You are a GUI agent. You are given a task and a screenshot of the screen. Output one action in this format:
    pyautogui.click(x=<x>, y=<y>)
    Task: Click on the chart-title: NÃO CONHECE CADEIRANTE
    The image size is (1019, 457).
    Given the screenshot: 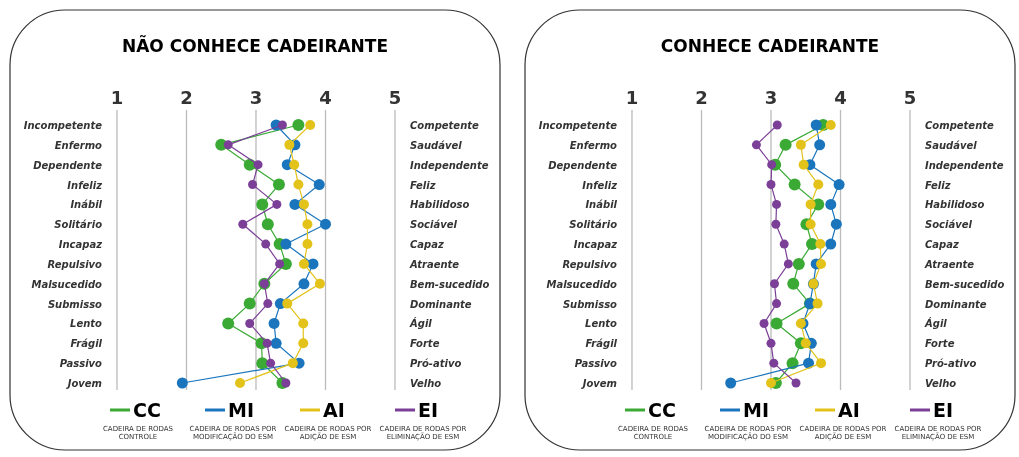 What is the action you would take?
    pyautogui.click(x=255, y=45)
    